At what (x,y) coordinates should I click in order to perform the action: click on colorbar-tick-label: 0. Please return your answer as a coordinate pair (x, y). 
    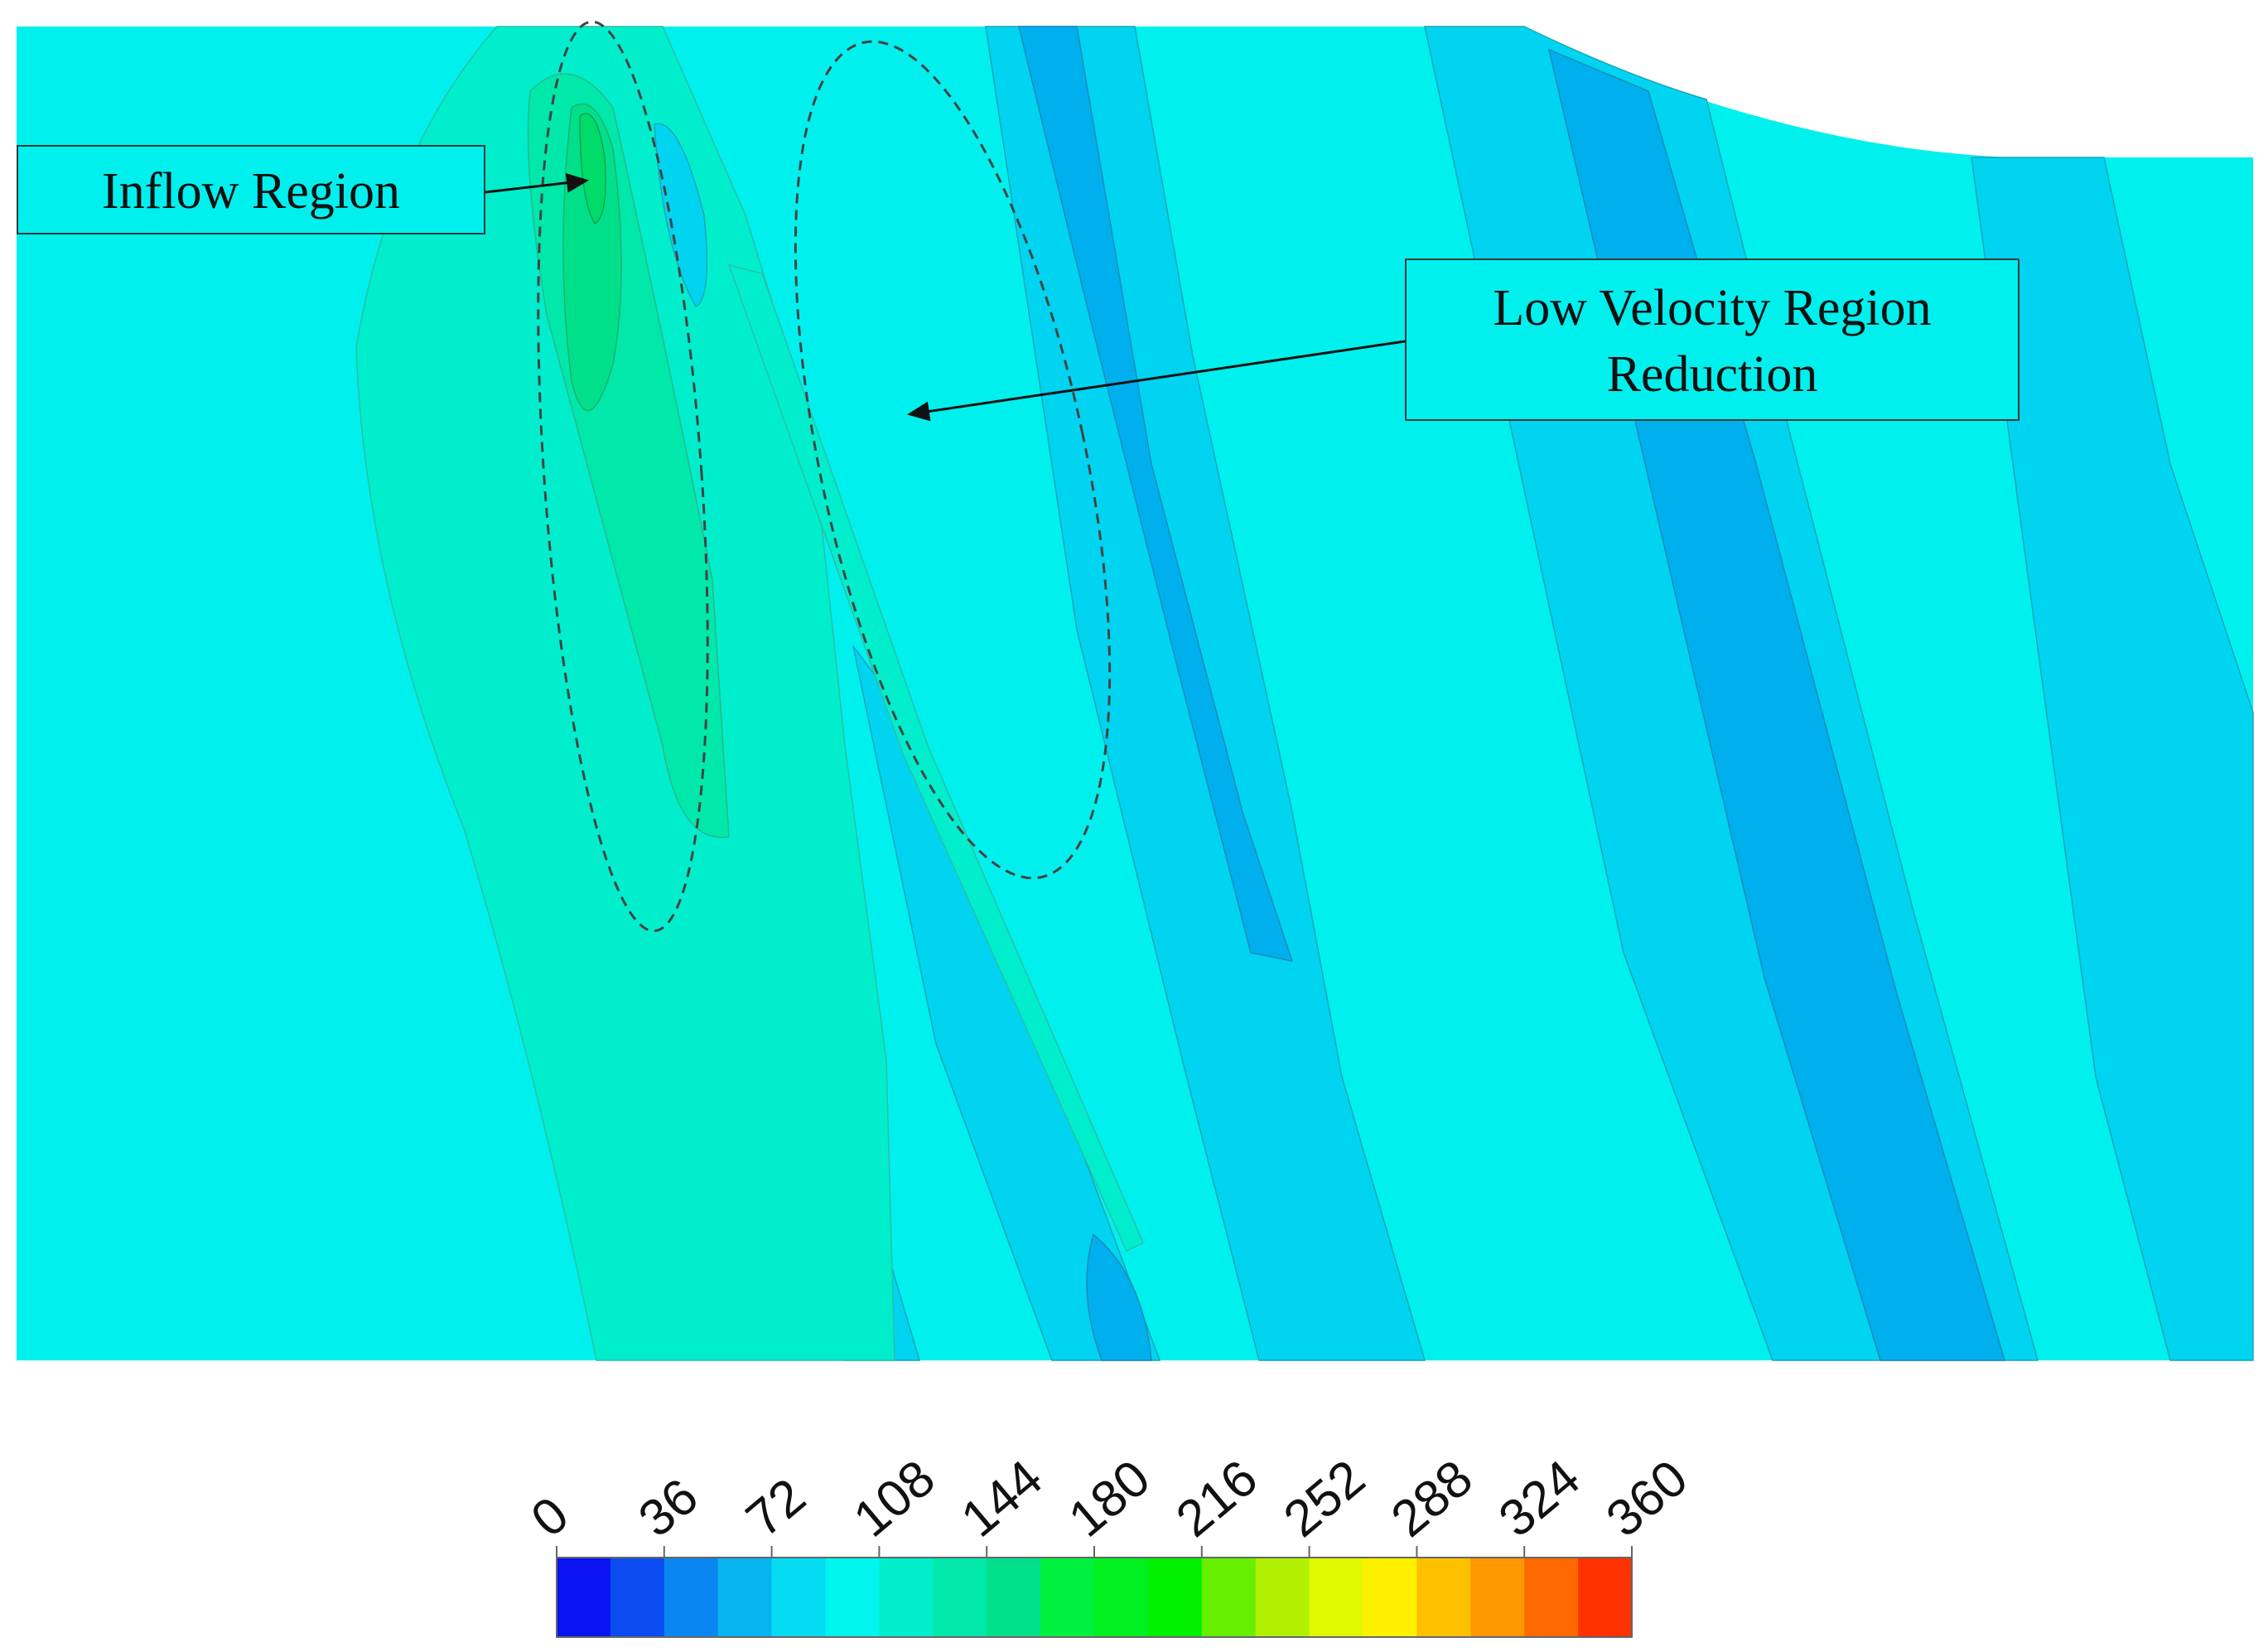
    Looking at the image, I should click on (550, 1517).